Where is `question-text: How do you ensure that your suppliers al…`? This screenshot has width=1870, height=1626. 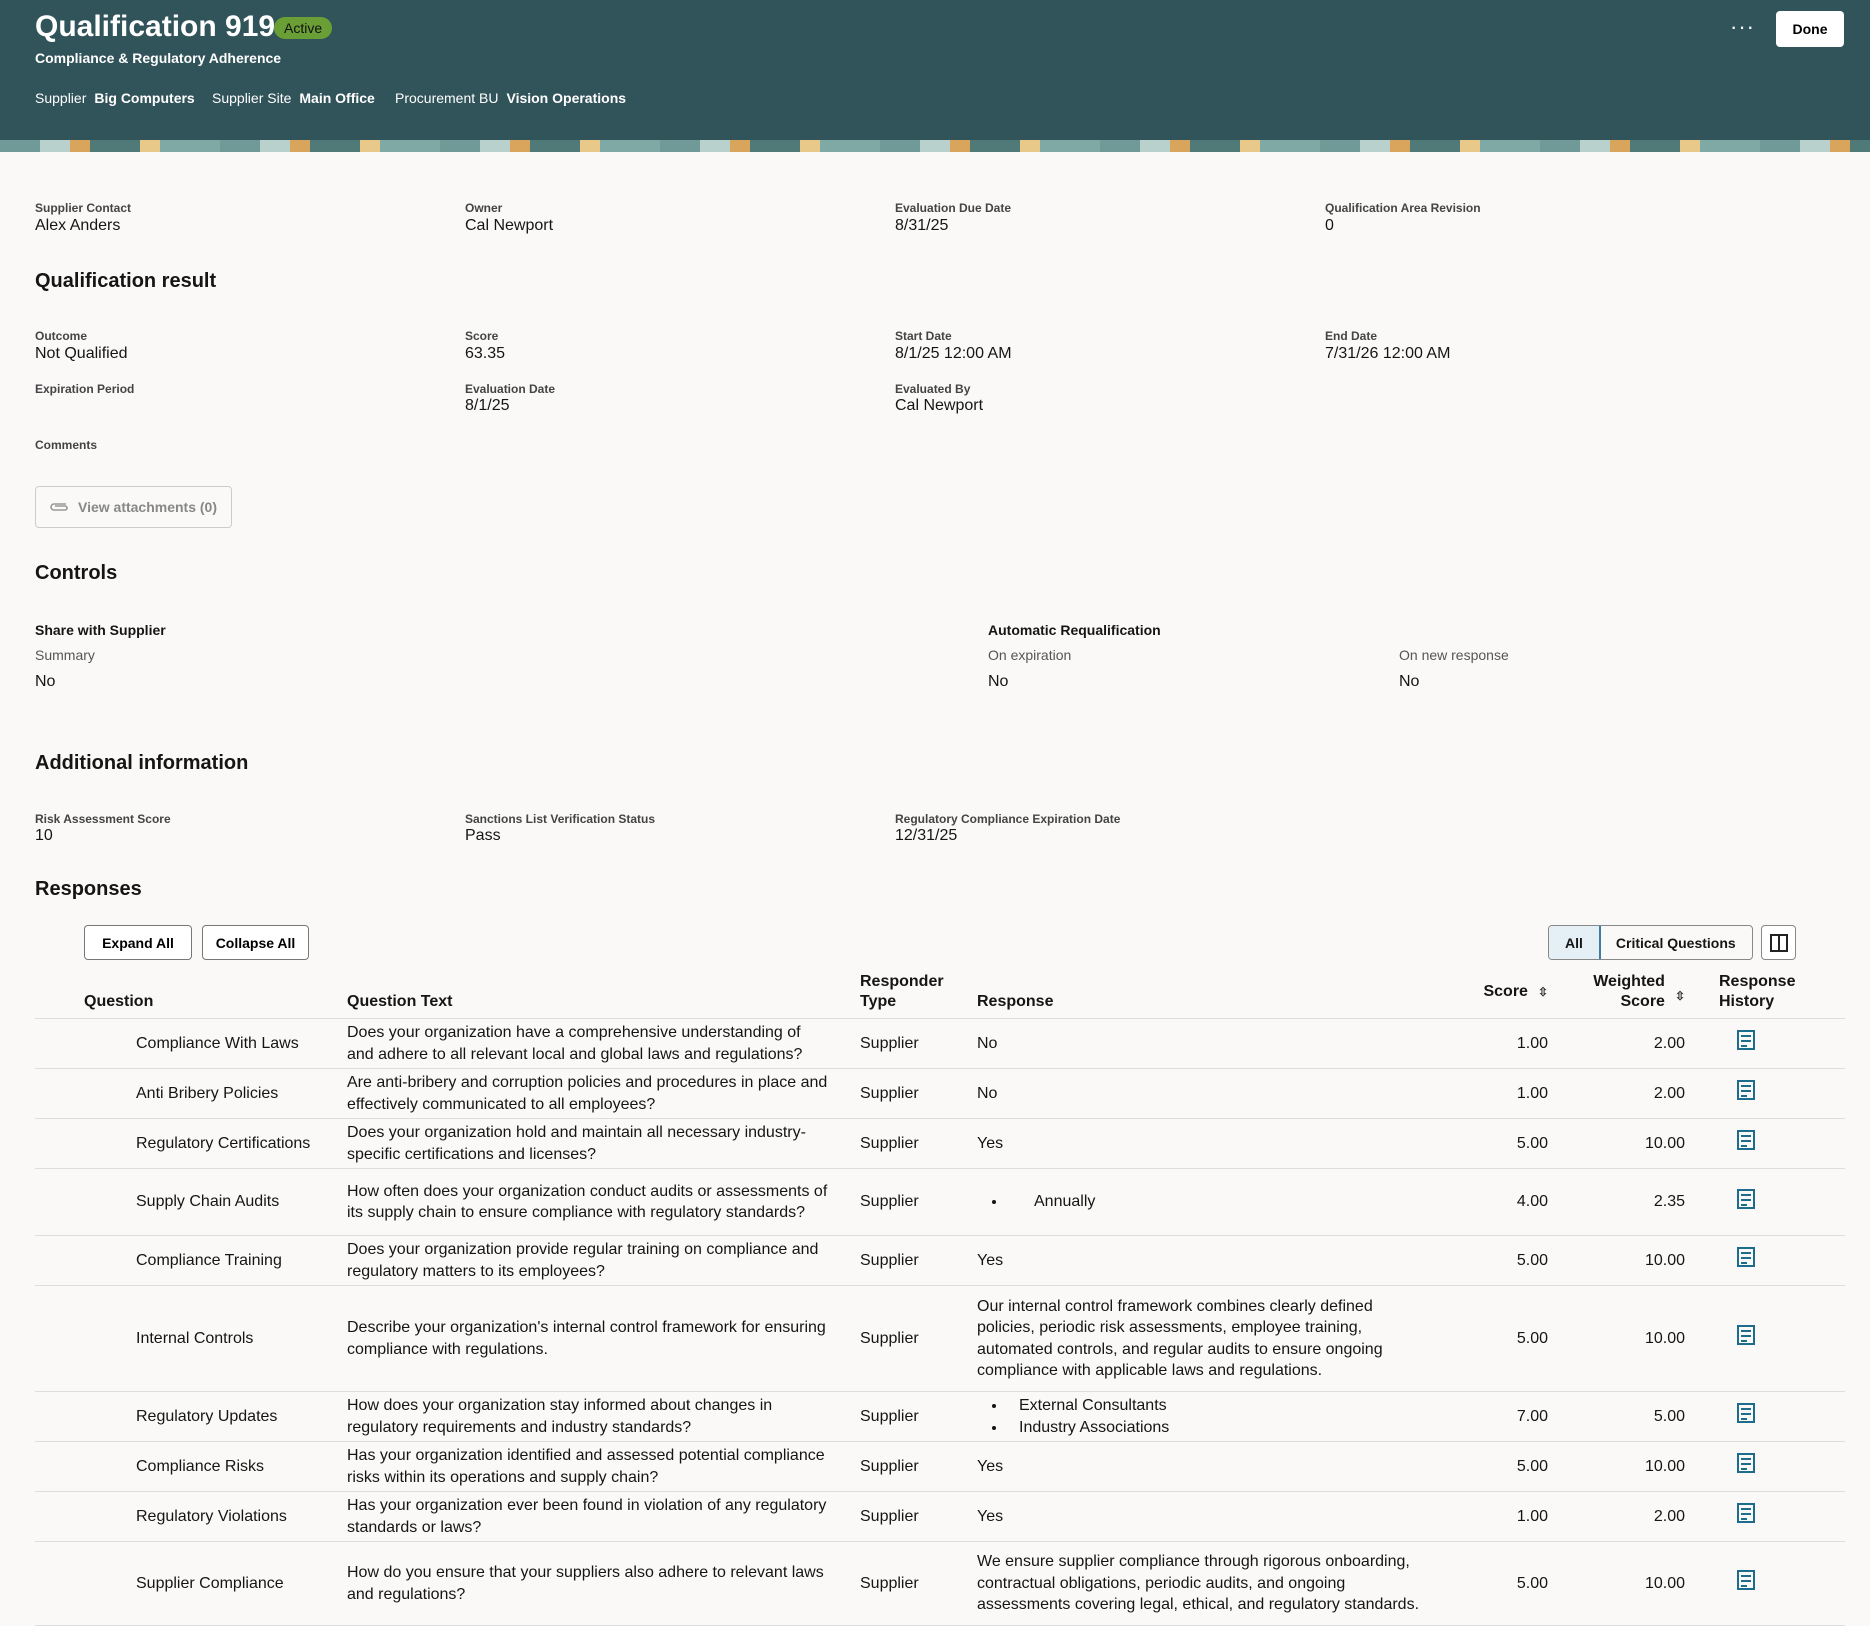
question-text: How do you ensure that your suppliers al… is located at coordinates (603, 1583).